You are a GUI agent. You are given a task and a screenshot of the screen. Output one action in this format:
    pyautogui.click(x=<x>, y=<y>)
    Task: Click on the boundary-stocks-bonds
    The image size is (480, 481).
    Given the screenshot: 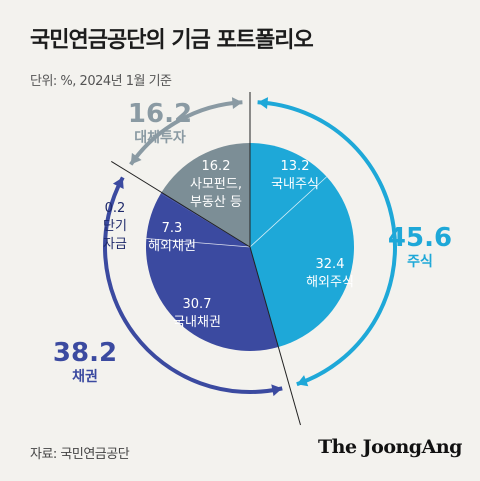 What is the action you would take?
    pyautogui.click(x=275, y=336)
    